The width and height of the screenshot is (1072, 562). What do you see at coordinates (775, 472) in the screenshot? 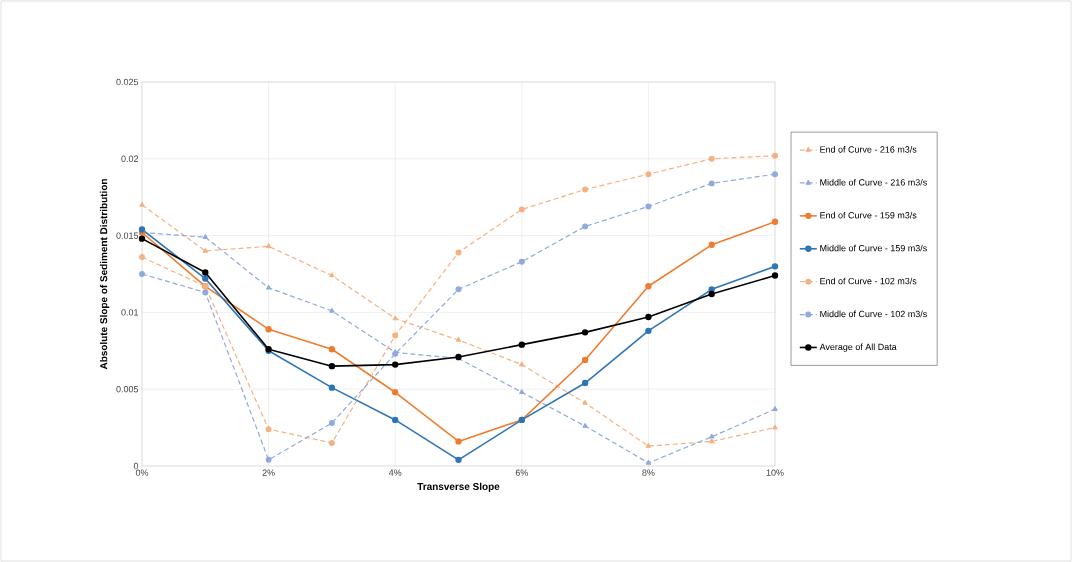
I see `x-tick-label: 10%` at bounding box center [775, 472].